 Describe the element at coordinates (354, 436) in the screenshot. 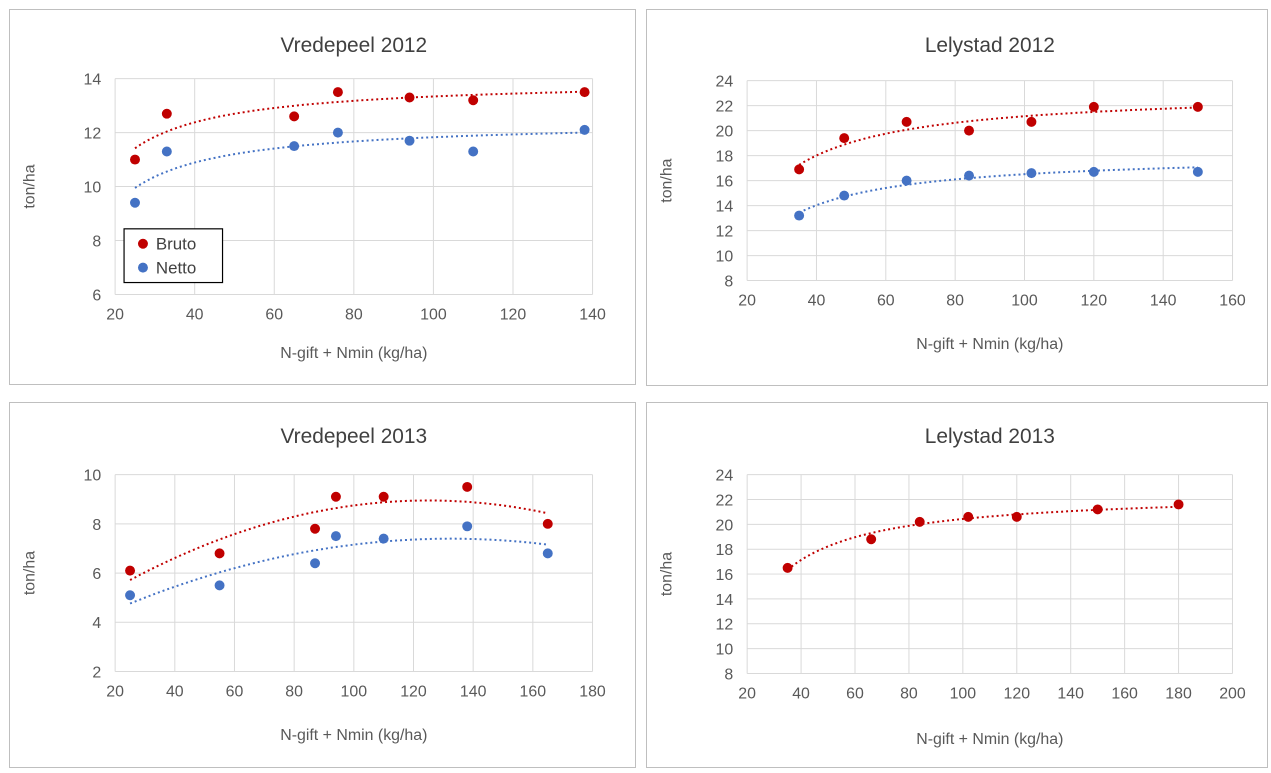

I see `chart-title: Vredepeel 2013` at that location.